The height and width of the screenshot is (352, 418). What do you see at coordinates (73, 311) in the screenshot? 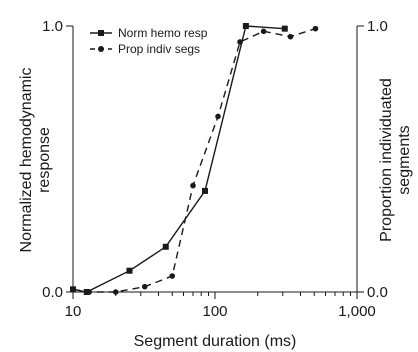
I see `x-tick-label: 10` at bounding box center [73, 311].